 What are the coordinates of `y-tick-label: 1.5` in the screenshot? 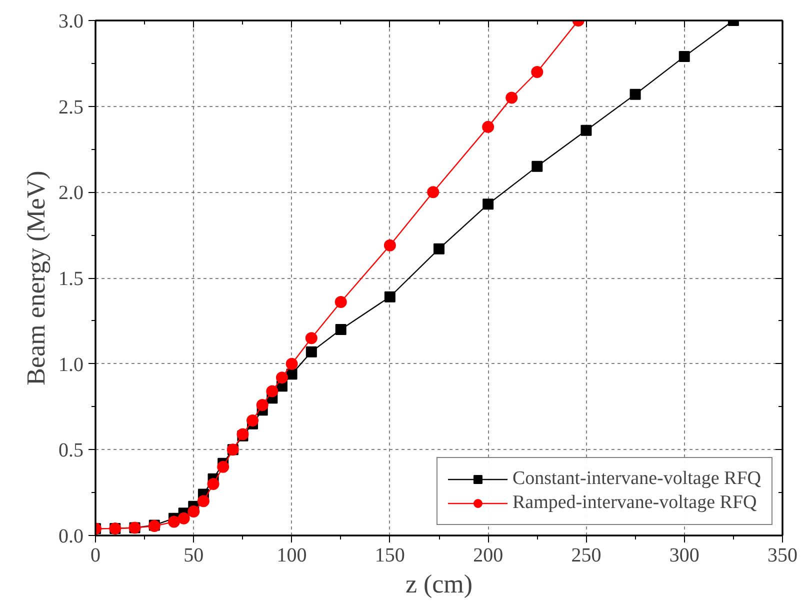 It's located at (71, 279).